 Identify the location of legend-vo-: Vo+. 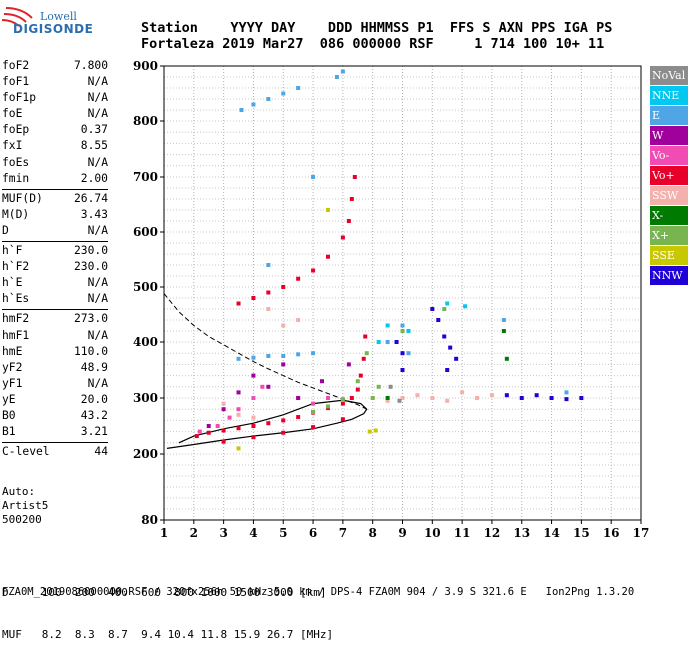
(669, 175).